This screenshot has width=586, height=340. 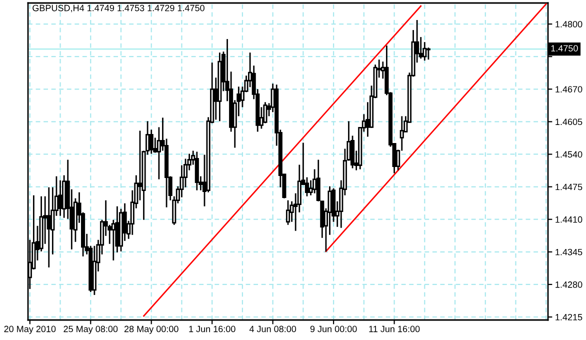 I want to click on ref-line-label: 1.4750, so click(x=564, y=48).